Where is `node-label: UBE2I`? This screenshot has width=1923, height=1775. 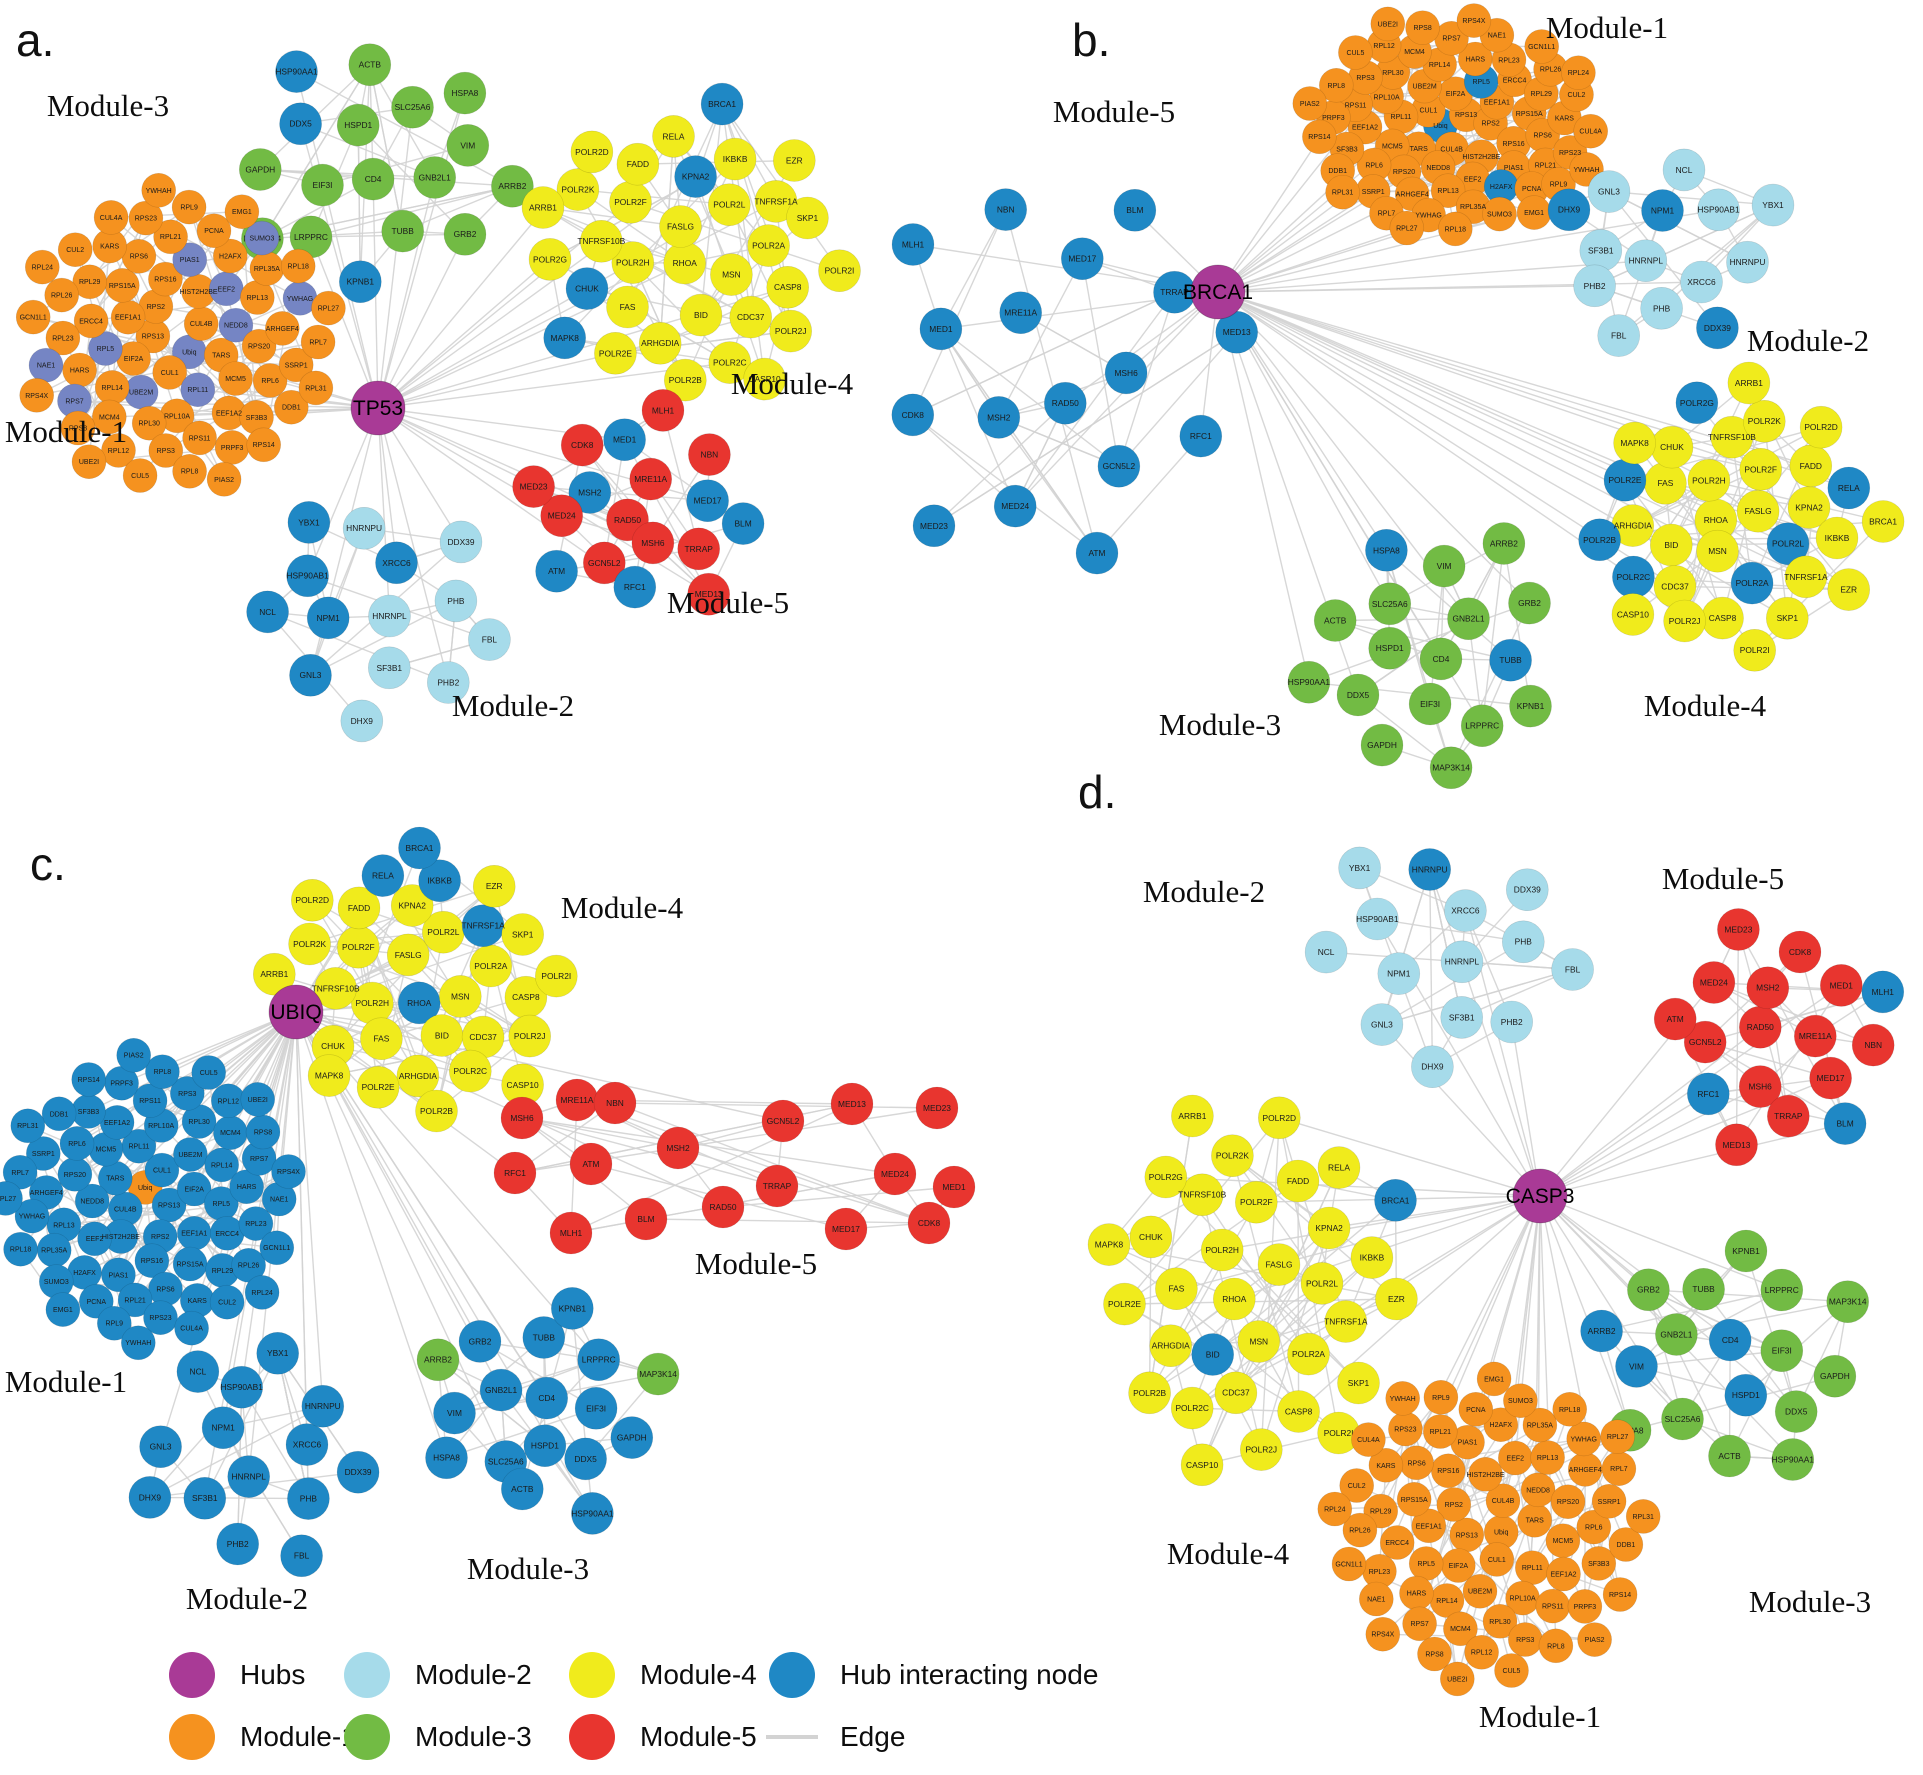 node-label: UBE2I is located at coordinates (258, 1100).